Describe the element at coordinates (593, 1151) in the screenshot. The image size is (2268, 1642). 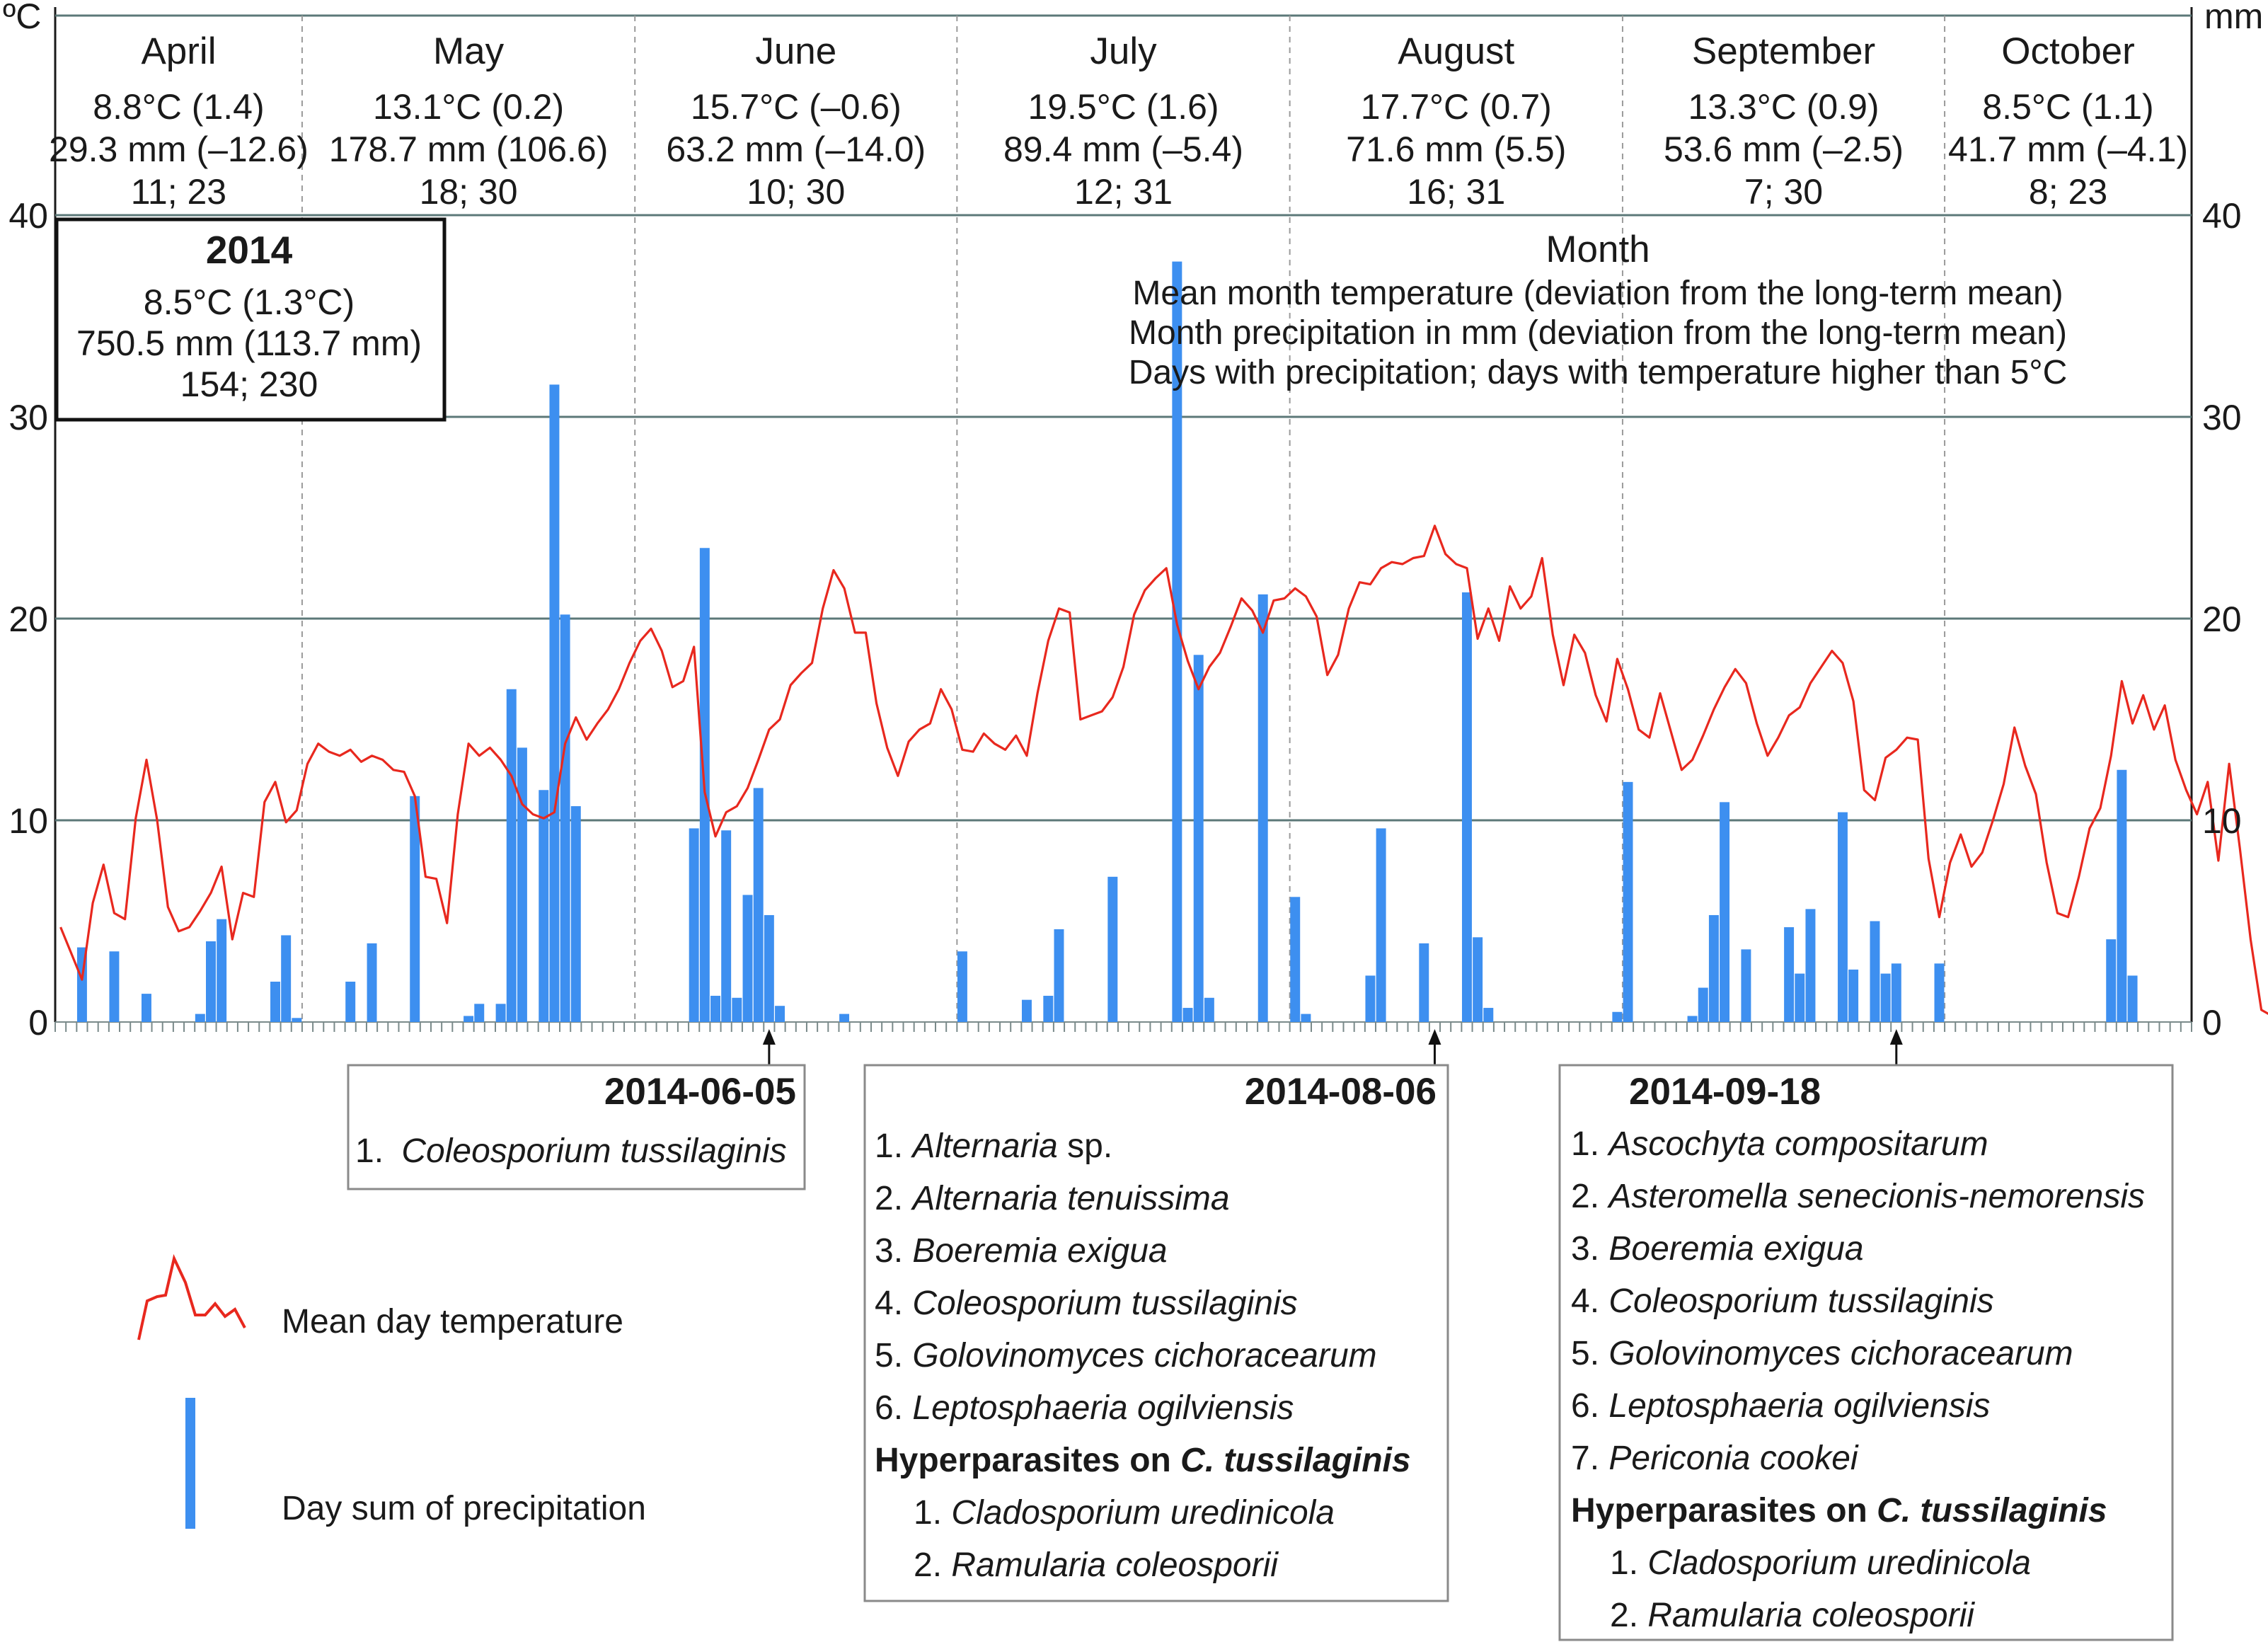
I see `survey-1-item-1-name: Coleosporium tussilaginis` at that location.